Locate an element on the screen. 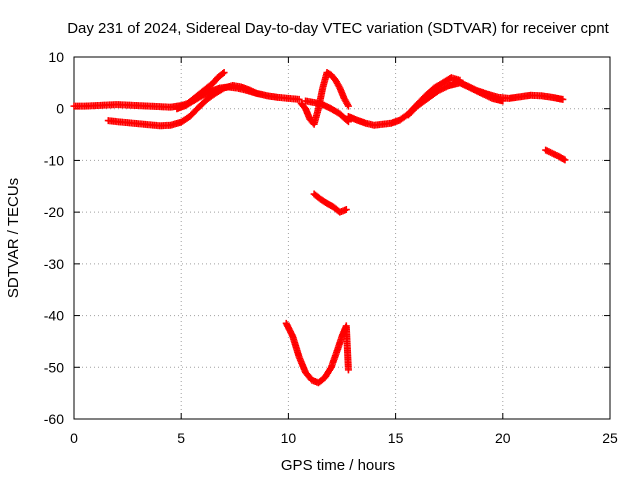 The image size is (640, 480). y-tick-label: -50 is located at coordinates (54, 367).